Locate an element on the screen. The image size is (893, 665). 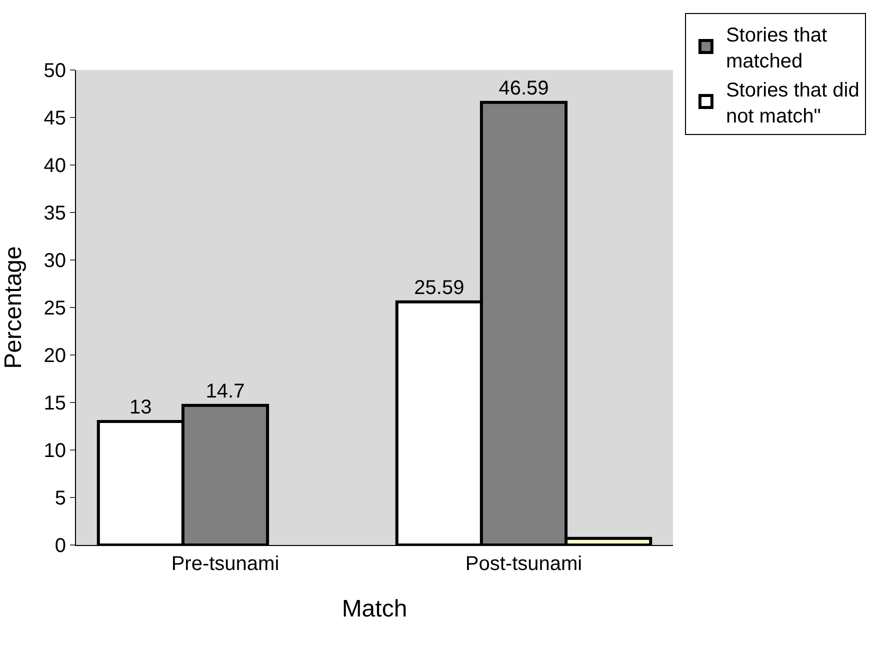
x-tick-label: Post-tsunami is located at coordinates (523, 564).